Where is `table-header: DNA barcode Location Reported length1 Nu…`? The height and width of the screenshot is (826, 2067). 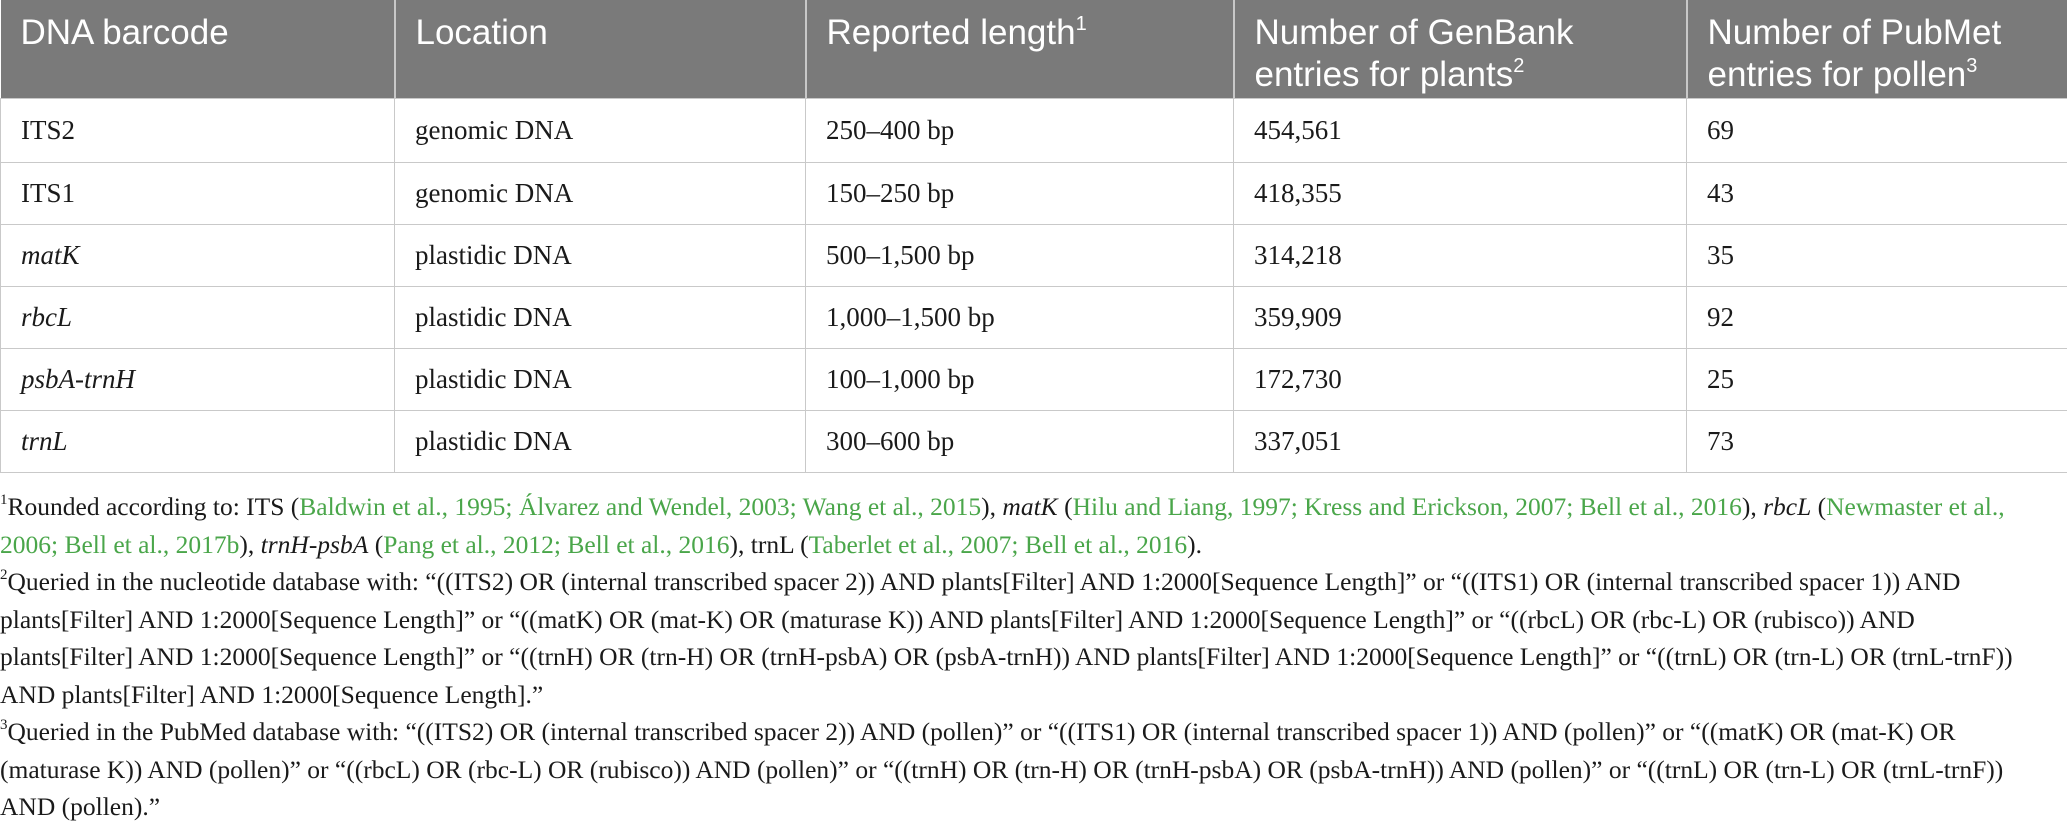
table-header: DNA barcode Location Reported length1 Nu… is located at coordinates (1034, 49).